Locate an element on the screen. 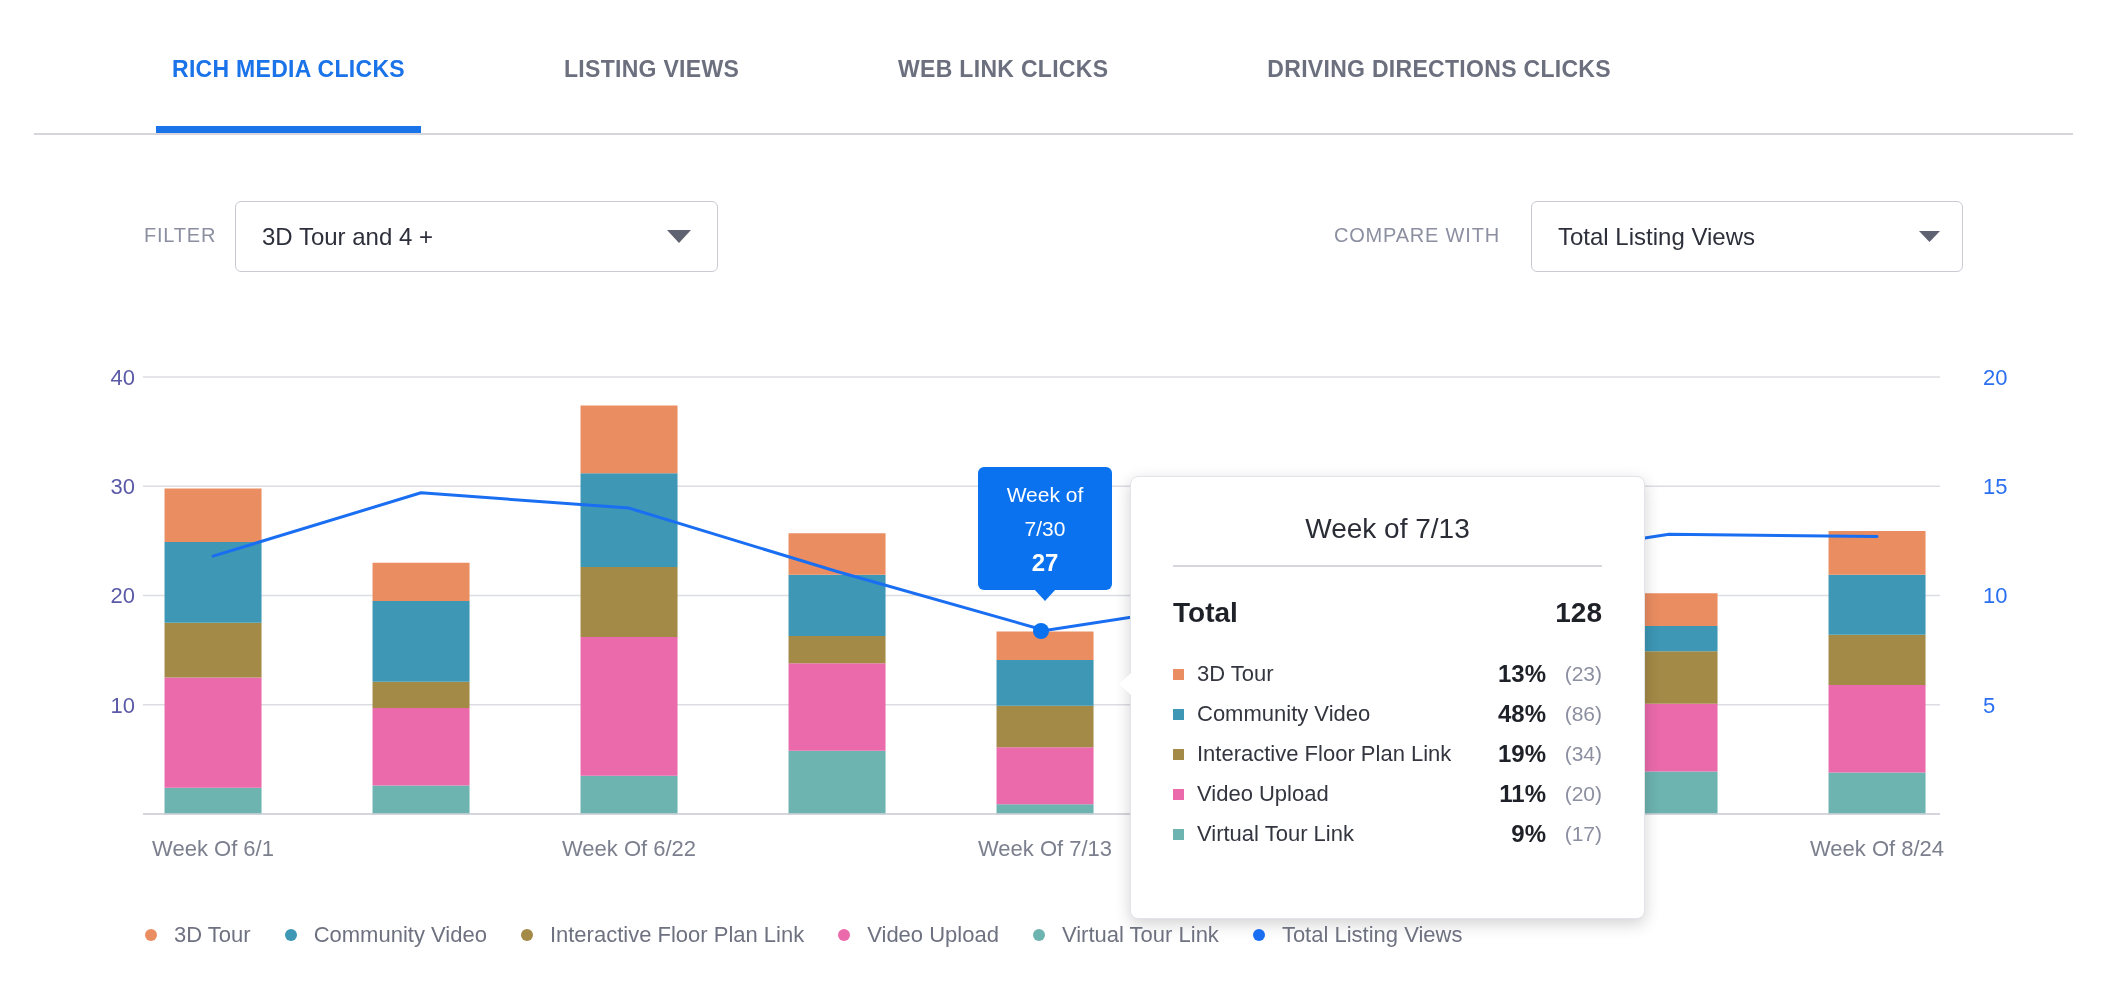 The height and width of the screenshot is (1008, 2104). text: WEB LINK CLICKS is located at coordinates (1003, 69).